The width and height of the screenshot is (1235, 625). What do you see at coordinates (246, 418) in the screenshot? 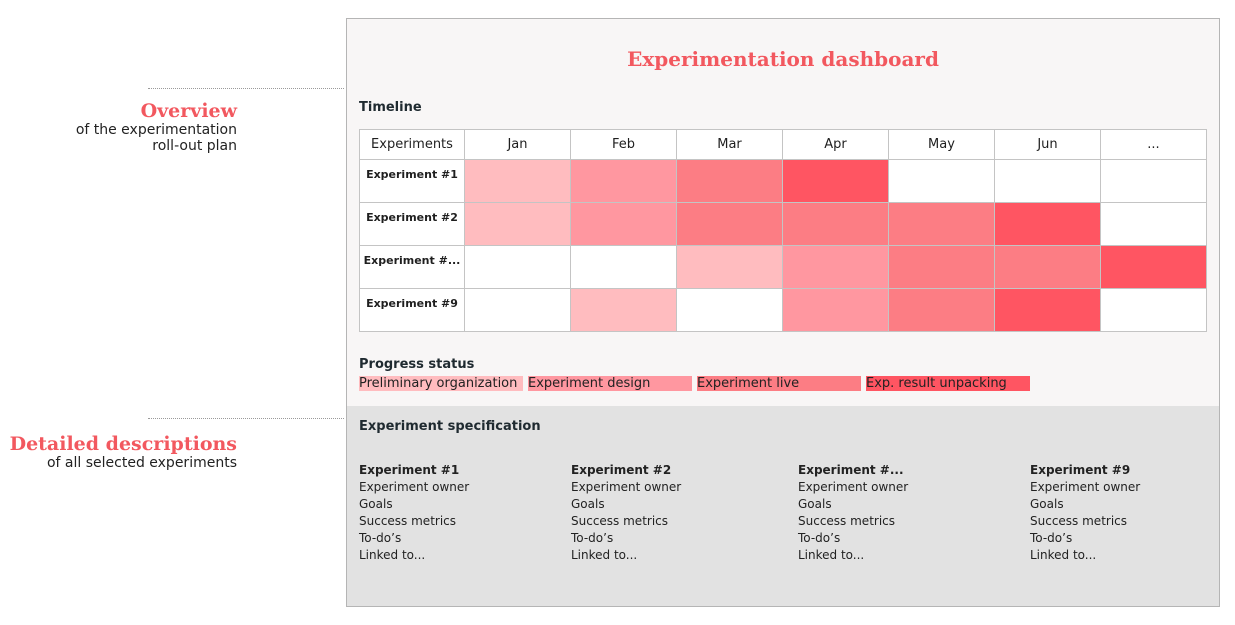
I see `details-leader-line` at bounding box center [246, 418].